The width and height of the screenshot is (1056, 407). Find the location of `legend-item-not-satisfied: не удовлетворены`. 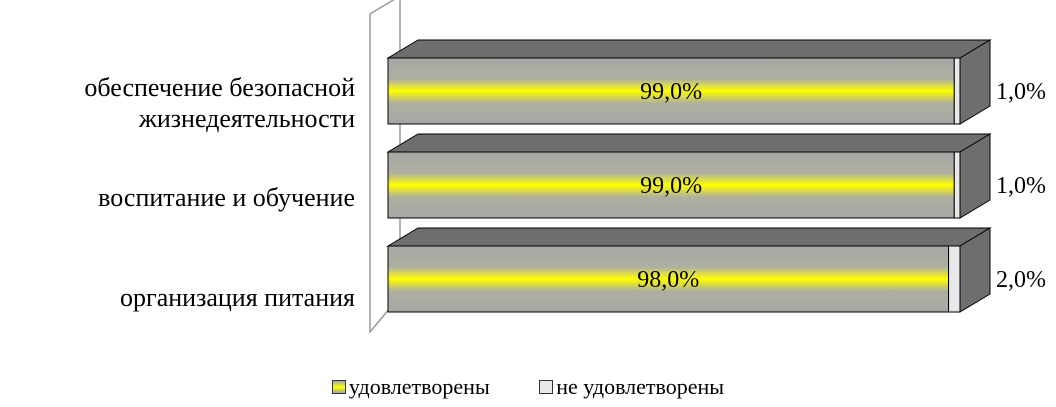

legend-item-not-satisfied: не удовлетворены is located at coordinates (631, 387).